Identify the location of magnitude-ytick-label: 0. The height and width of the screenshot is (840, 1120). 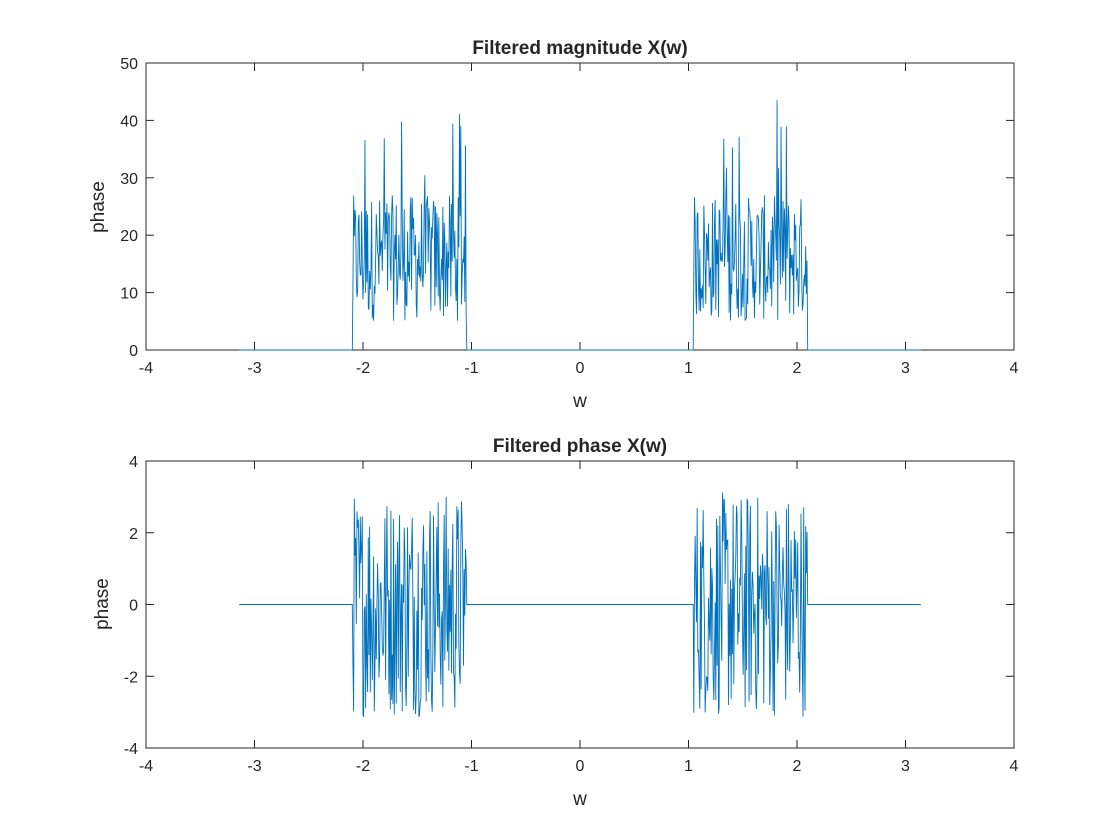
(133, 351).